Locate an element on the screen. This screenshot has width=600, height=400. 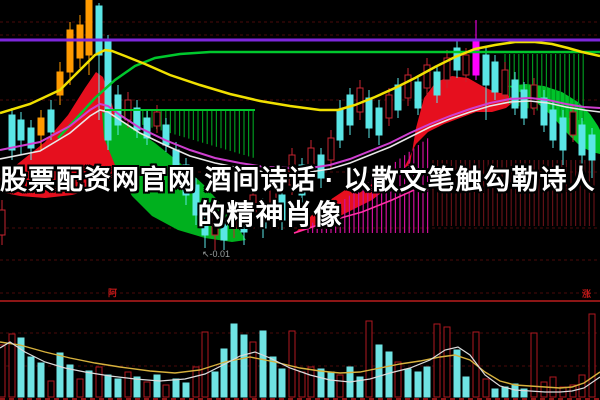
pink-cloud-edge-line is located at coordinates (354, 211).